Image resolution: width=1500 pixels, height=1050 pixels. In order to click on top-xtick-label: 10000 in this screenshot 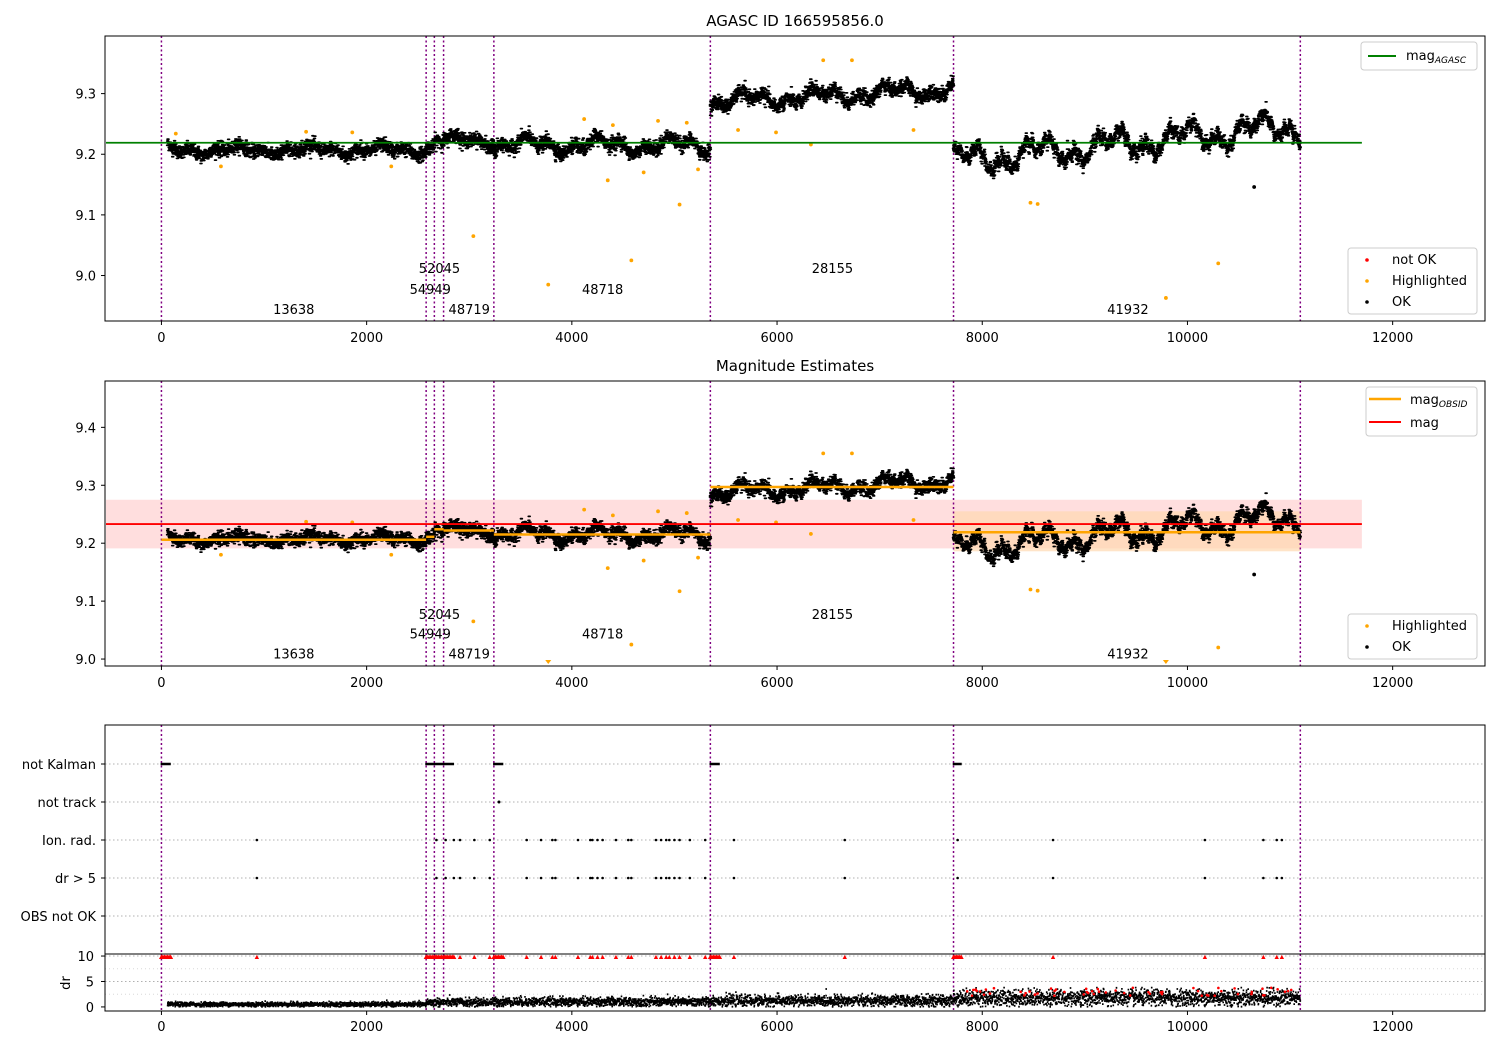, I will do `click(1187, 338)`.